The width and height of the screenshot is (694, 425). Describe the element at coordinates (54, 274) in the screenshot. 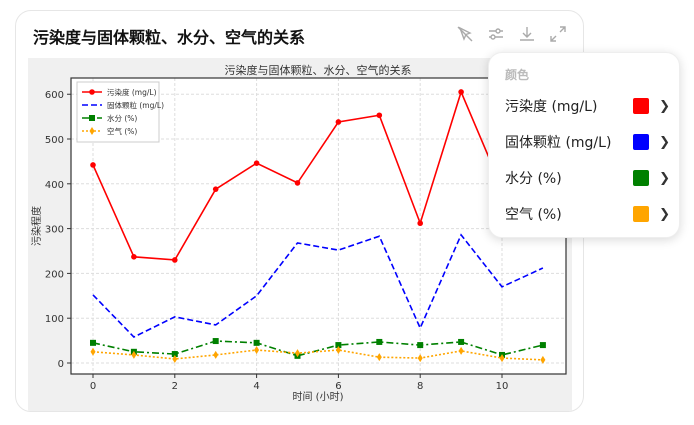

I see `y-tick-label: 200` at that location.